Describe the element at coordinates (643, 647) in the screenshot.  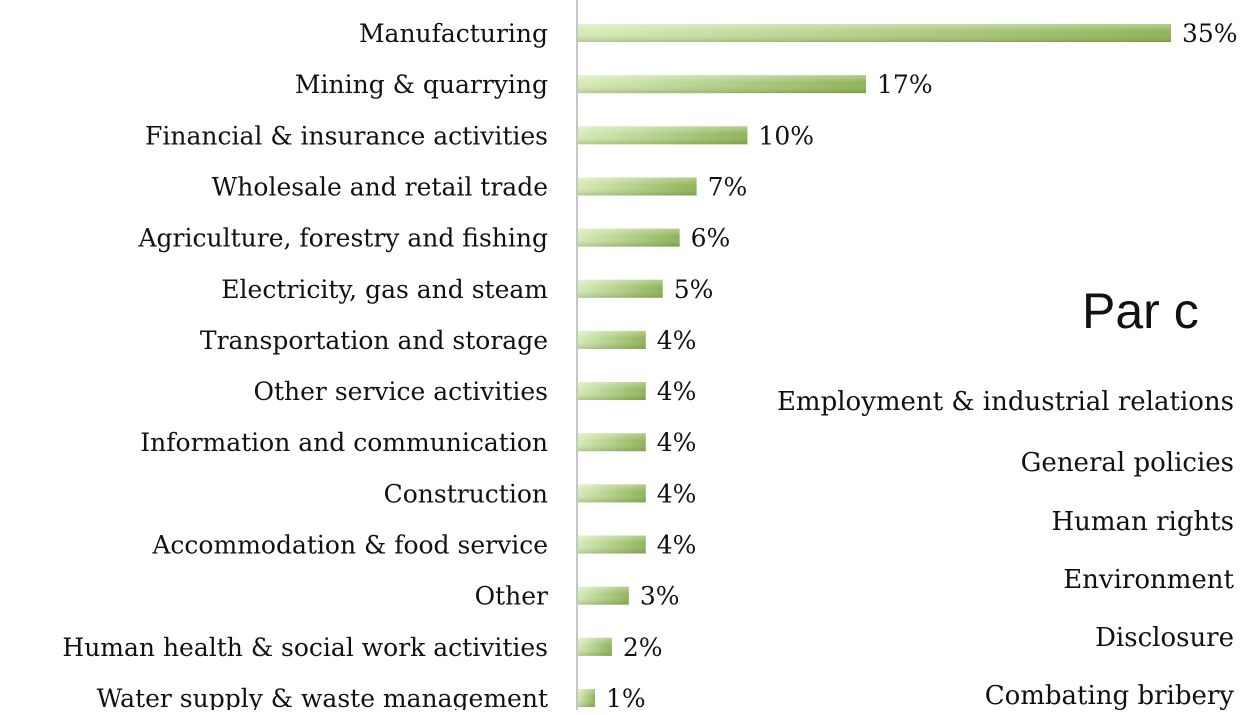
I see `data-label: 2%` at that location.